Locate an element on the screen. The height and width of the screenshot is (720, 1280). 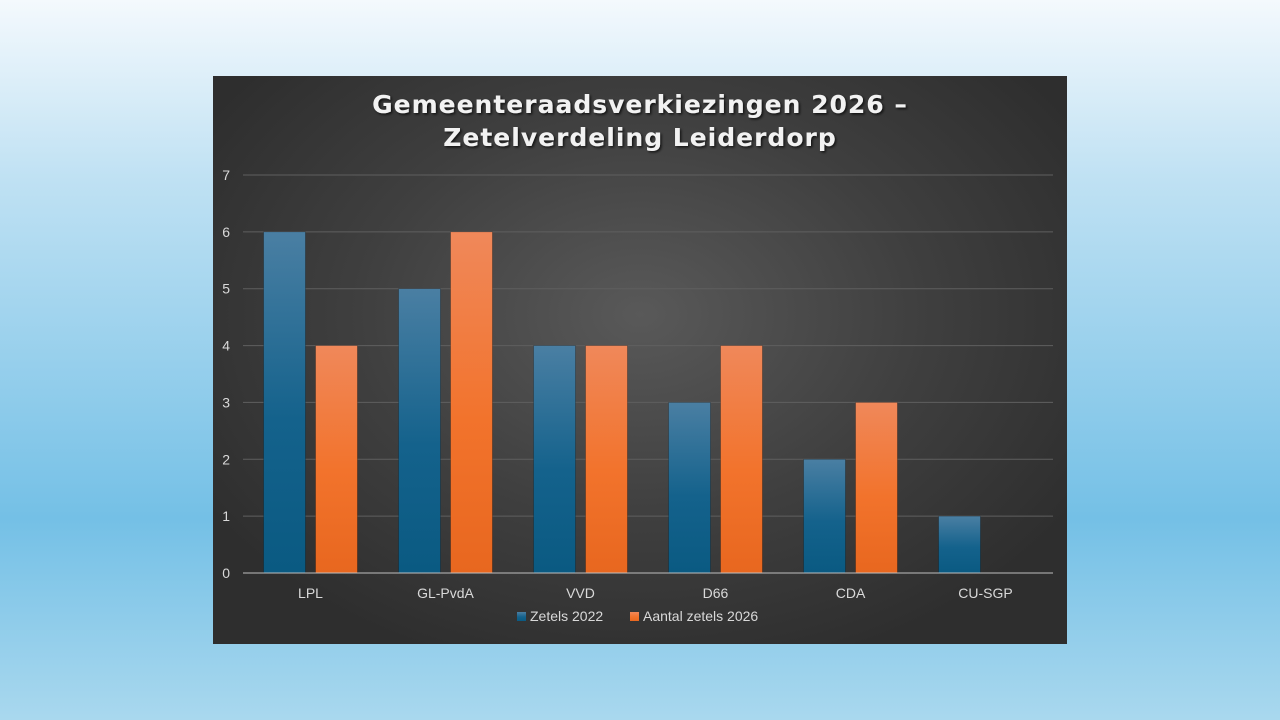
y-tick-label: 7 is located at coordinates (226, 175).